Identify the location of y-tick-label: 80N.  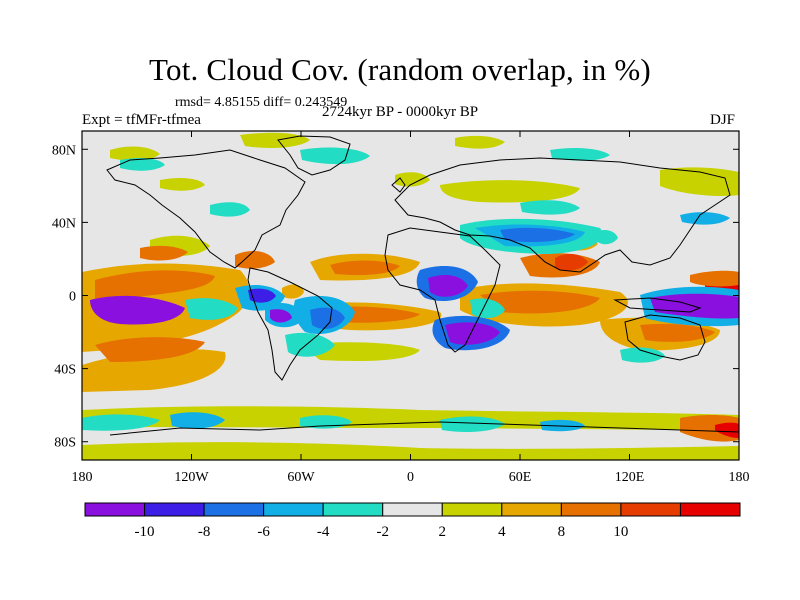
(64, 150).